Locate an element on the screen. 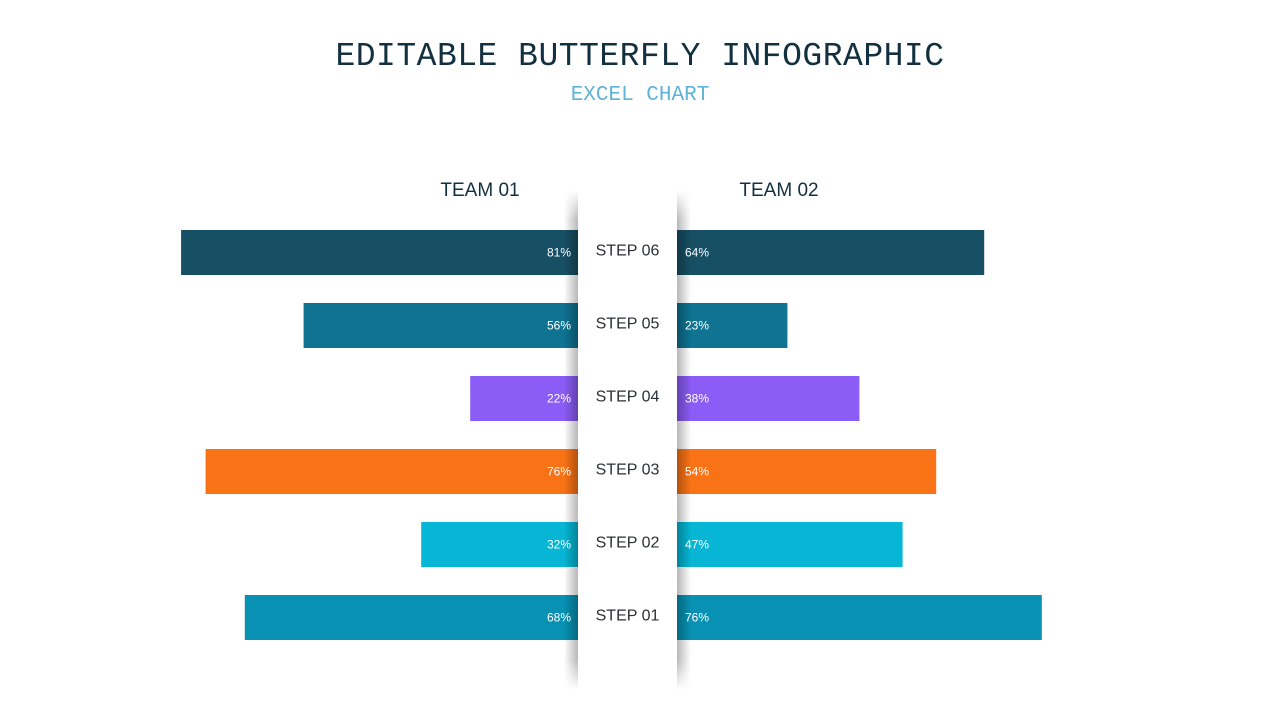  data-label-team-01: 76% is located at coordinates (559, 472).